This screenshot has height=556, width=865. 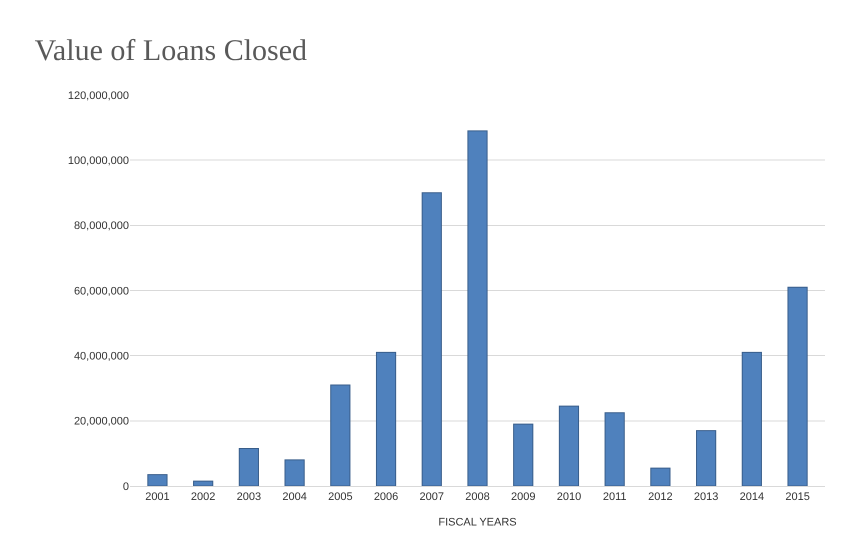 I want to click on y-tick-label: 0, so click(x=125, y=486).